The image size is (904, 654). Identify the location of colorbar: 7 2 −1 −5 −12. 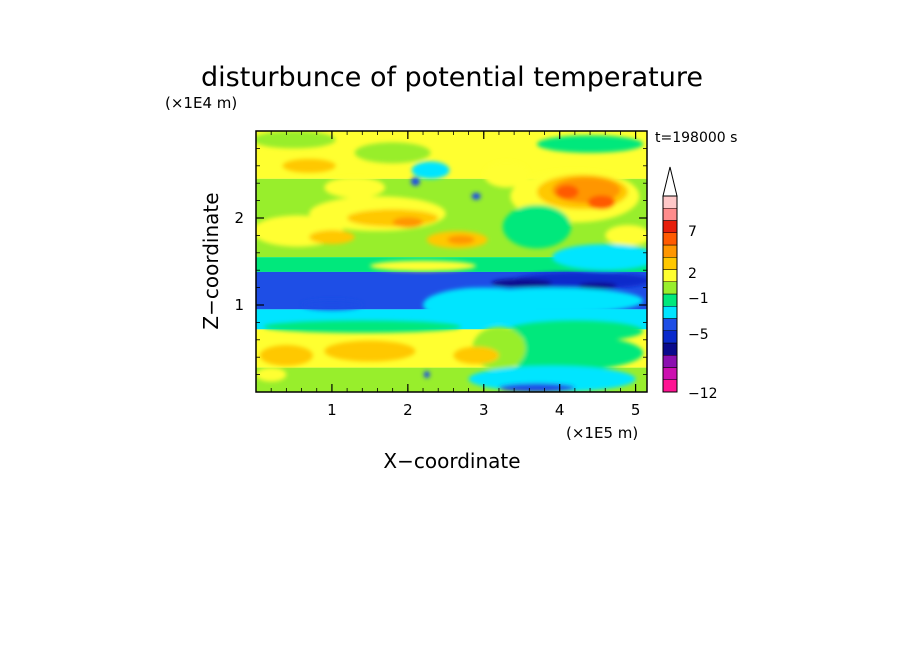
(690, 284).